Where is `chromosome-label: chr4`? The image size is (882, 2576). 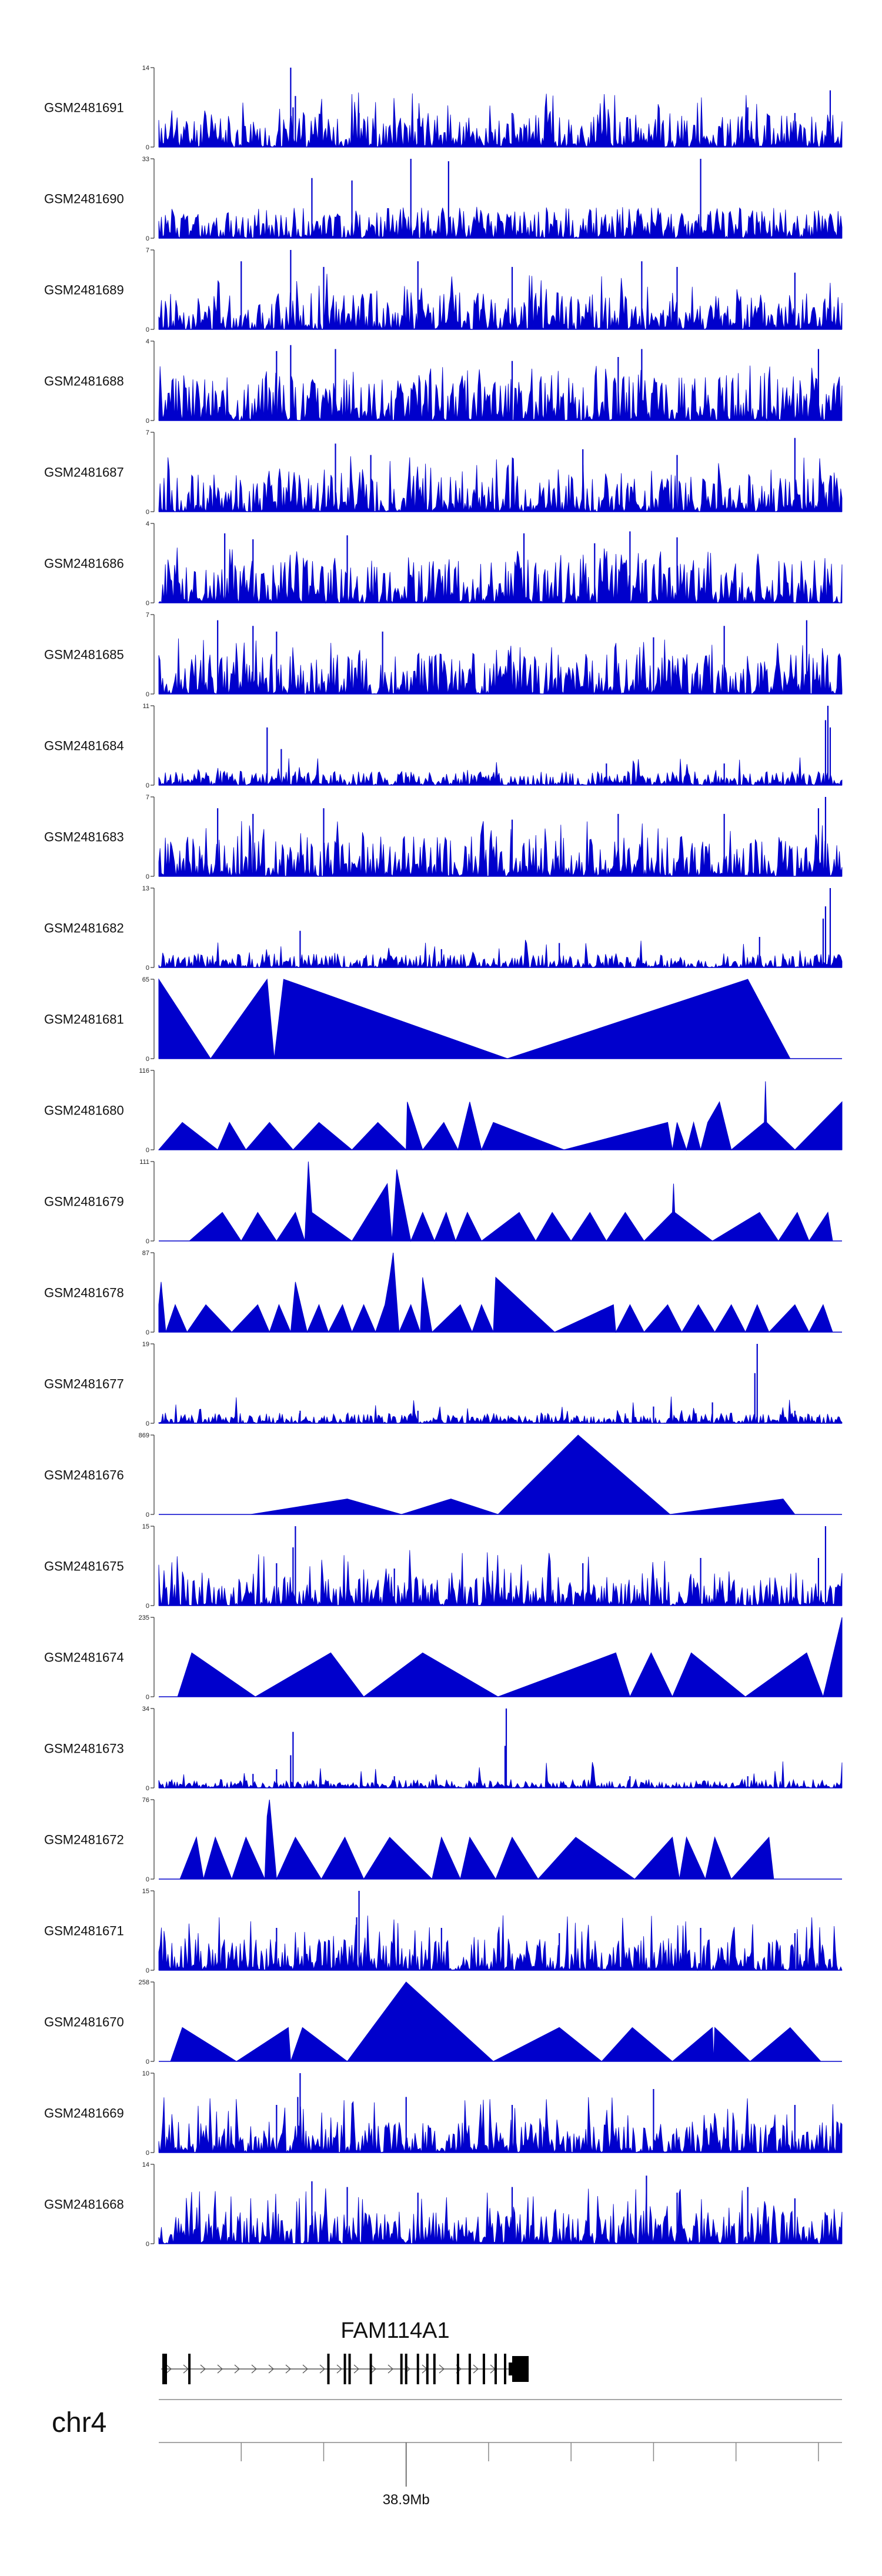 chromosome-label: chr4 is located at coordinates (79, 2422).